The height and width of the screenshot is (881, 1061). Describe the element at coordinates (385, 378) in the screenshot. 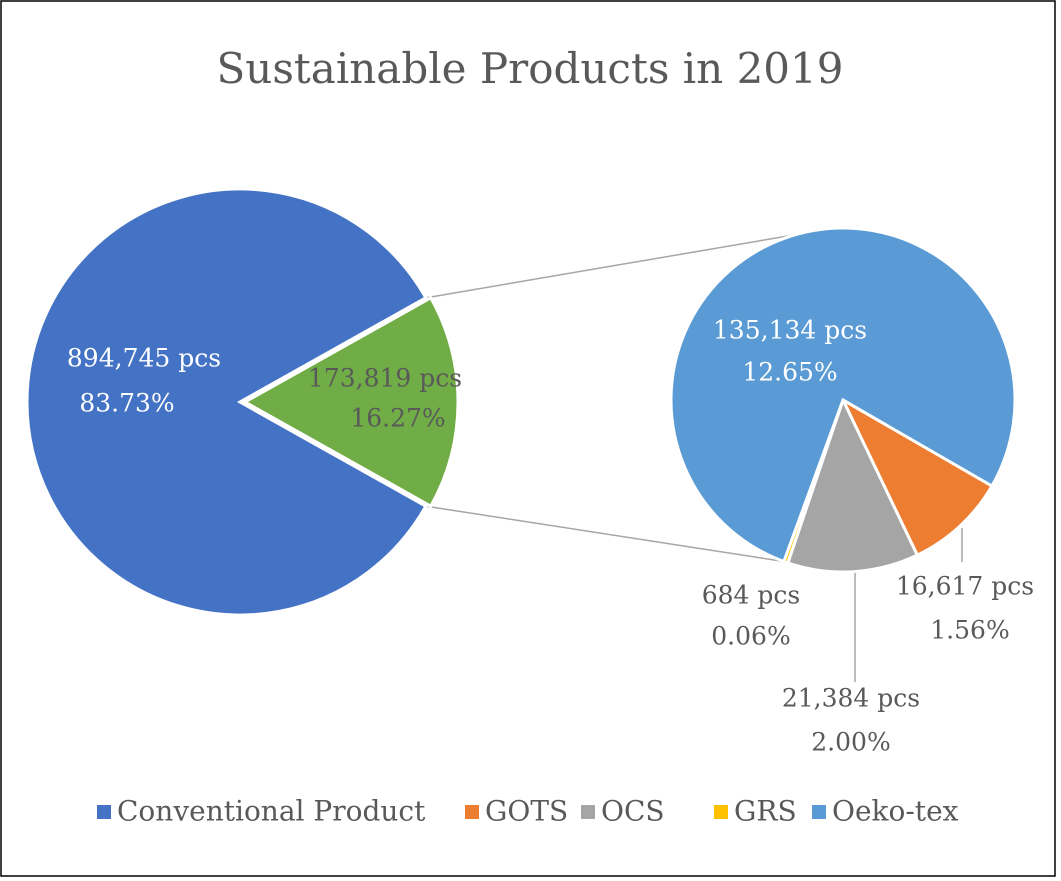

I see `data-label: 173,819 pcs` at that location.